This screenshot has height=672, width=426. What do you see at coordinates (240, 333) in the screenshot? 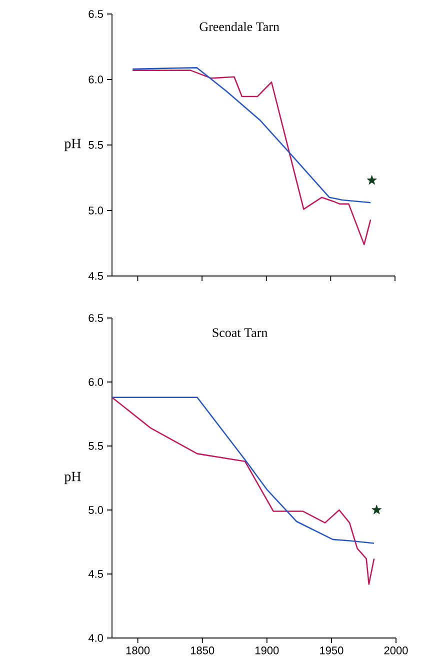
I see `text: Scoat Tarn` at bounding box center [240, 333].